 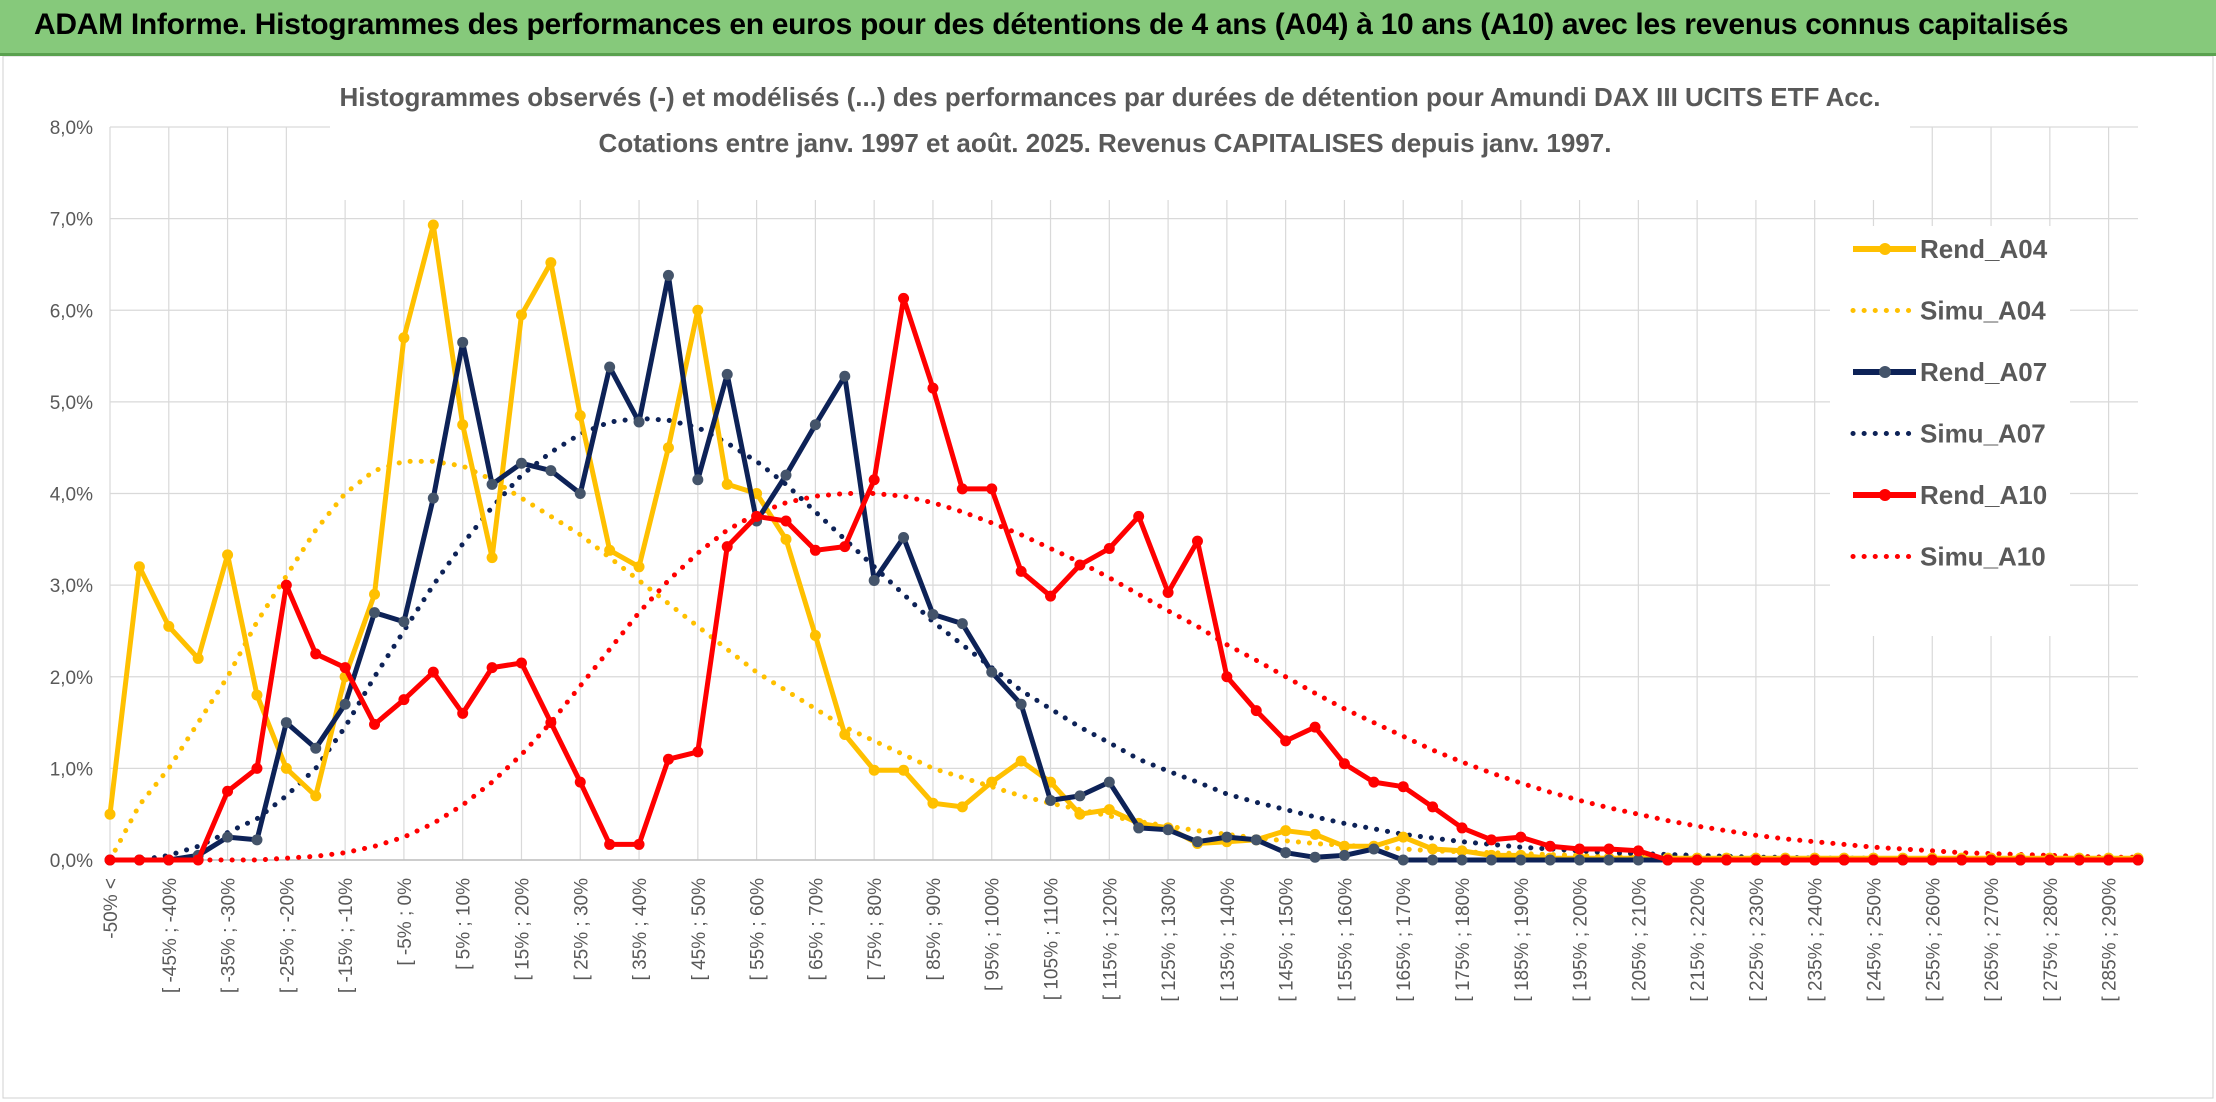 I want to click on legend-background, so click(x=1950, y=431).